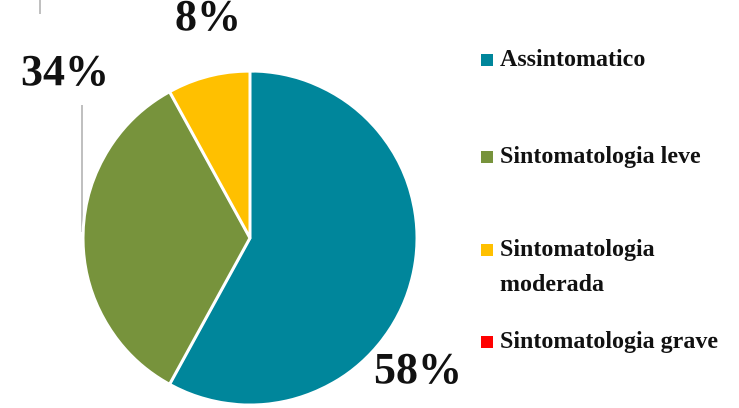 Image resolution: width=739 pixels, height=408 pixels. Describe the element at coordinates (609, 341) in the screenshot. I see `legend-label: Sintomatologia grave` at that location.